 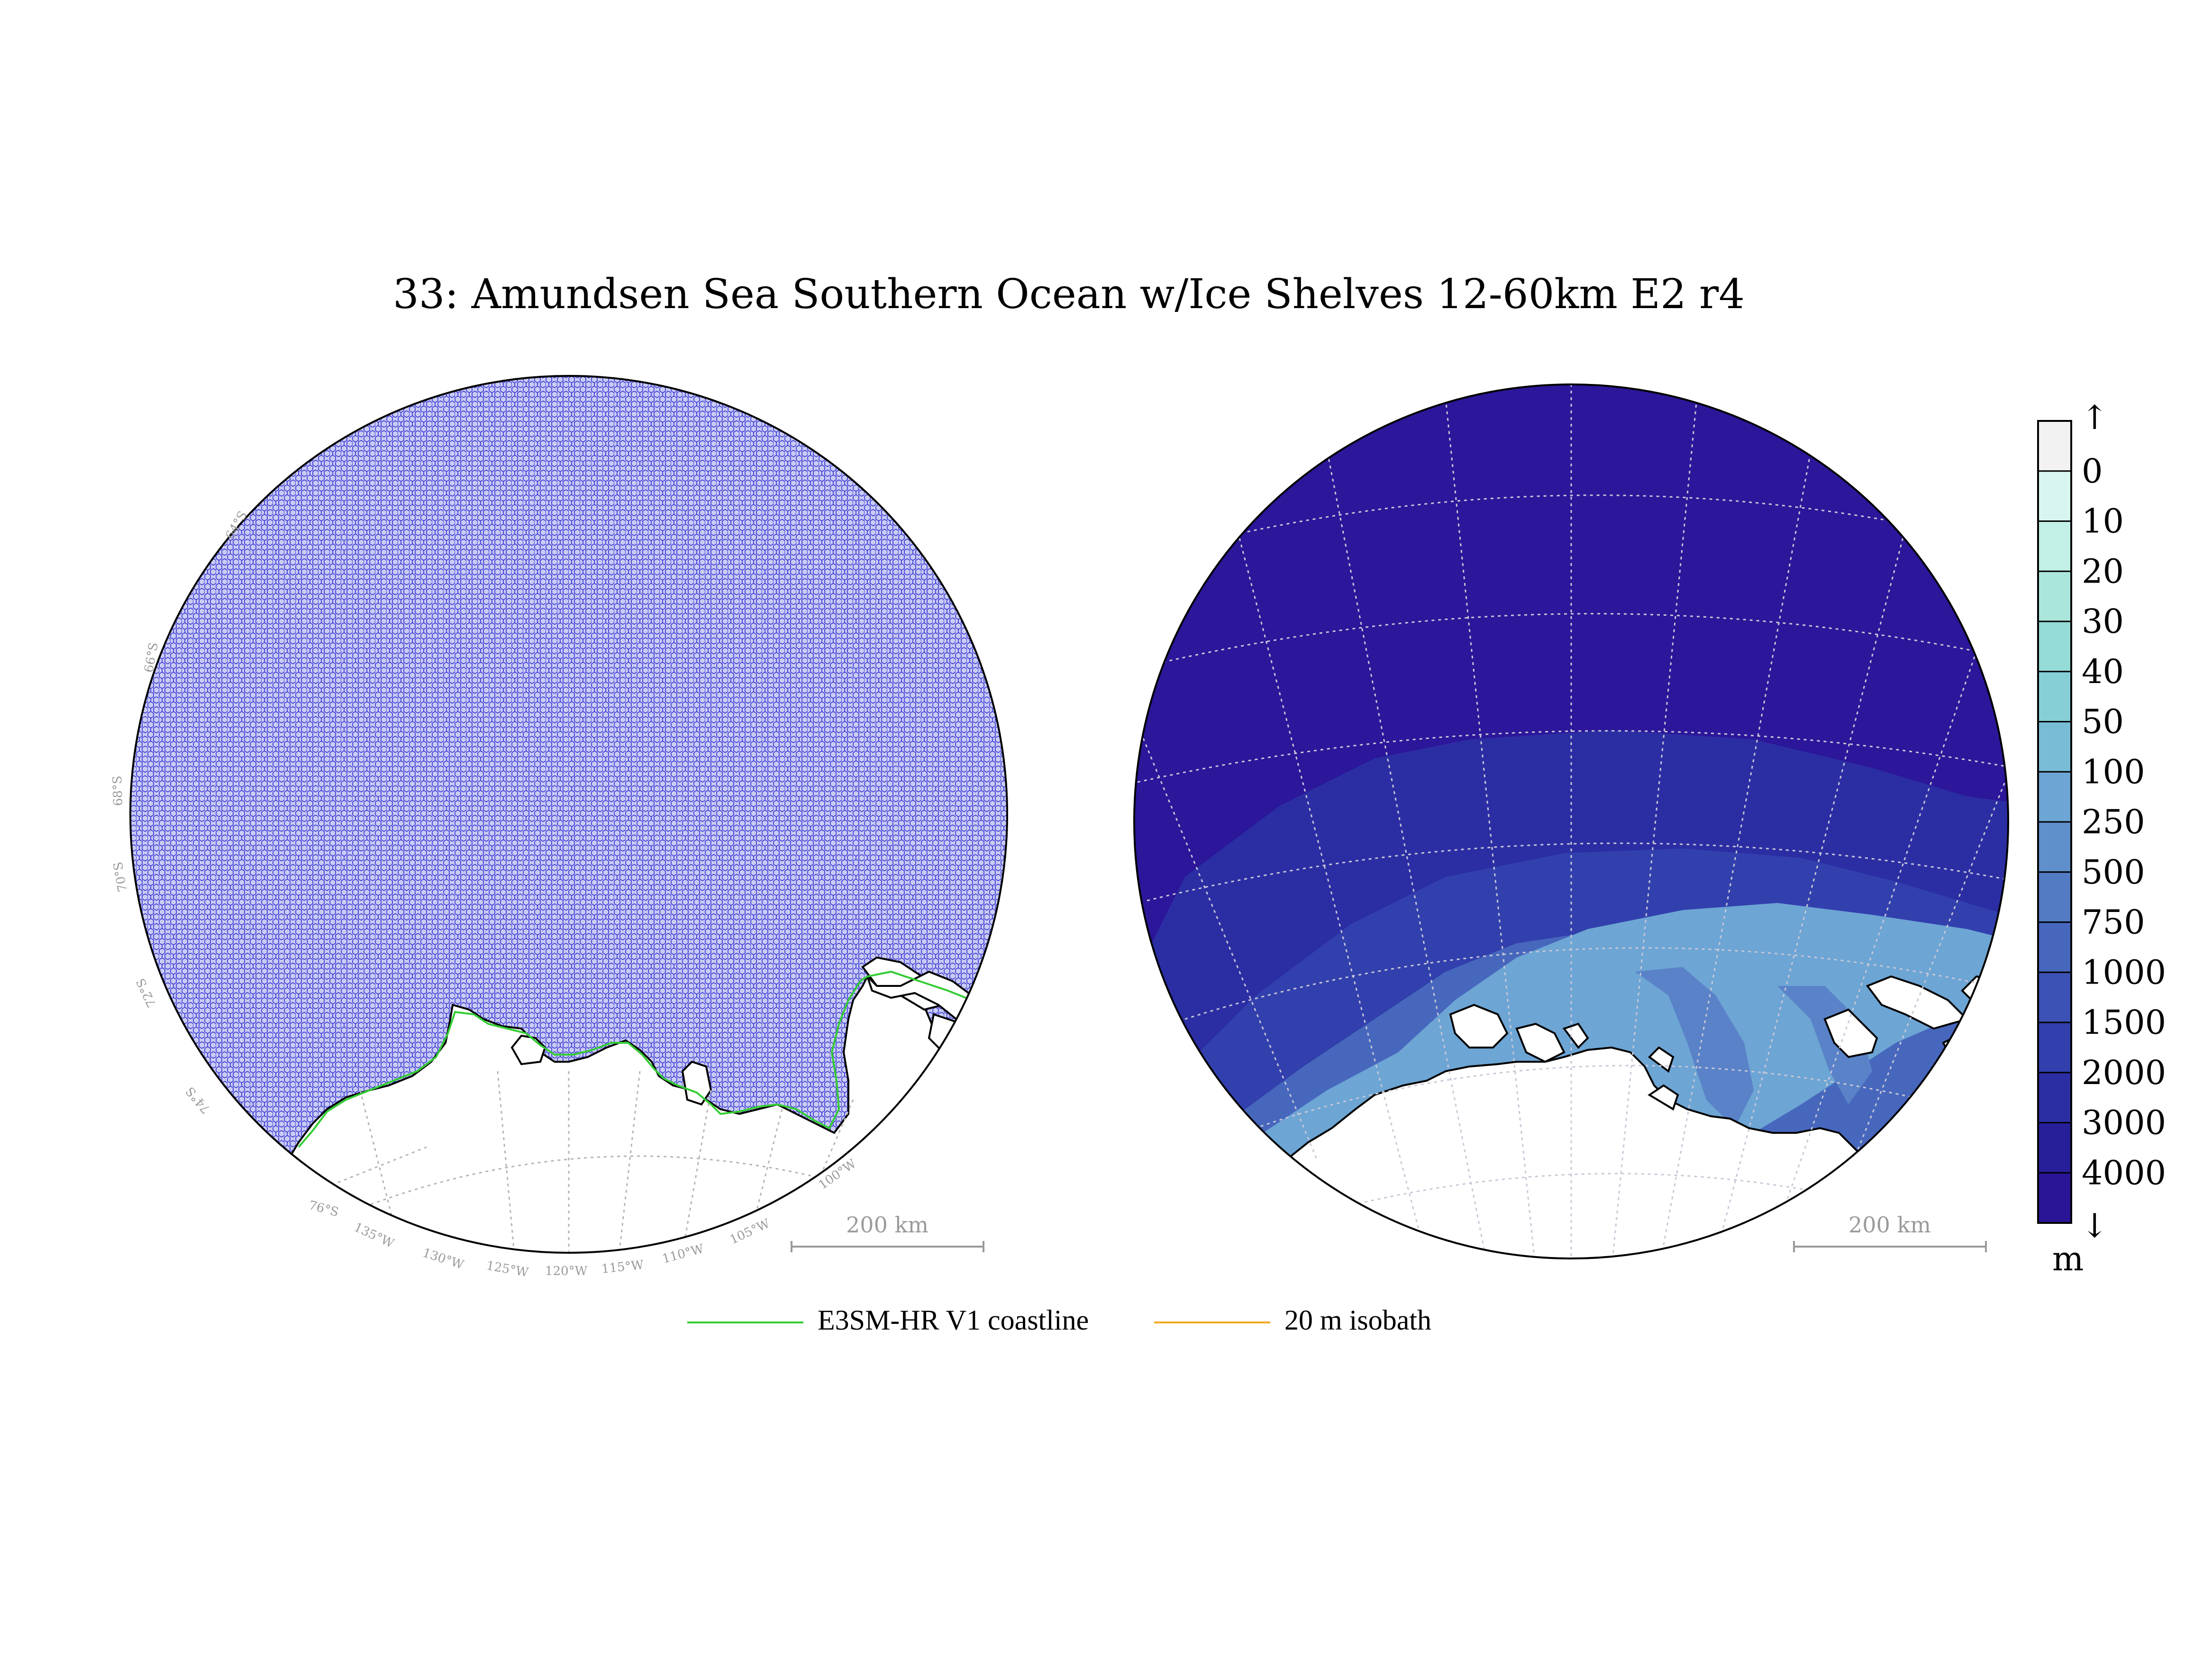 What do you see at coordinates (1694, 1047) in the screenshot?
I see `shelf-trough` at bounding box center [1694, 1047].